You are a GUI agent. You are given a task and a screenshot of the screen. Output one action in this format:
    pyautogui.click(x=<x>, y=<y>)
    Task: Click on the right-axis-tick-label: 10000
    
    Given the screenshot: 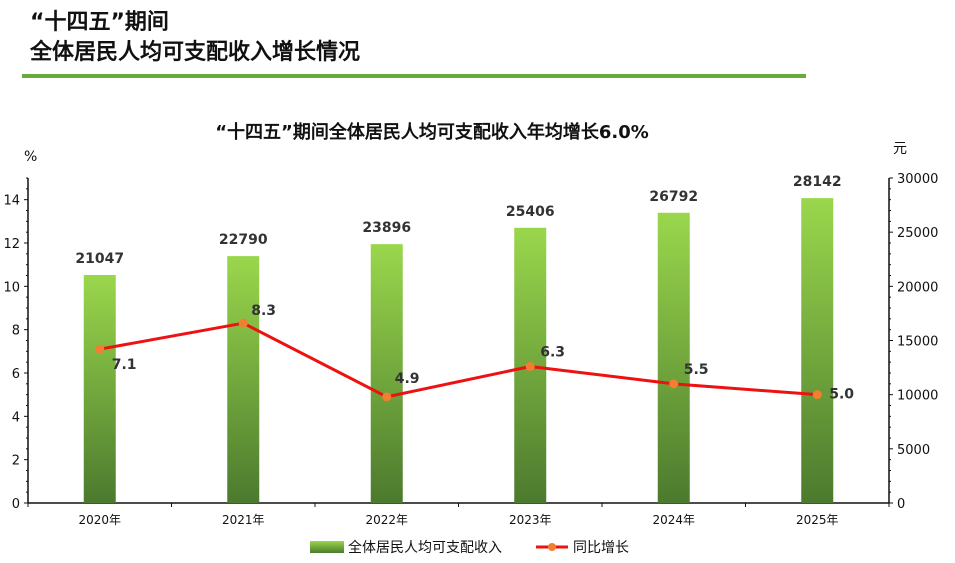 What is the action you would take?
    pyautogui.click(x=917, y=396)
    